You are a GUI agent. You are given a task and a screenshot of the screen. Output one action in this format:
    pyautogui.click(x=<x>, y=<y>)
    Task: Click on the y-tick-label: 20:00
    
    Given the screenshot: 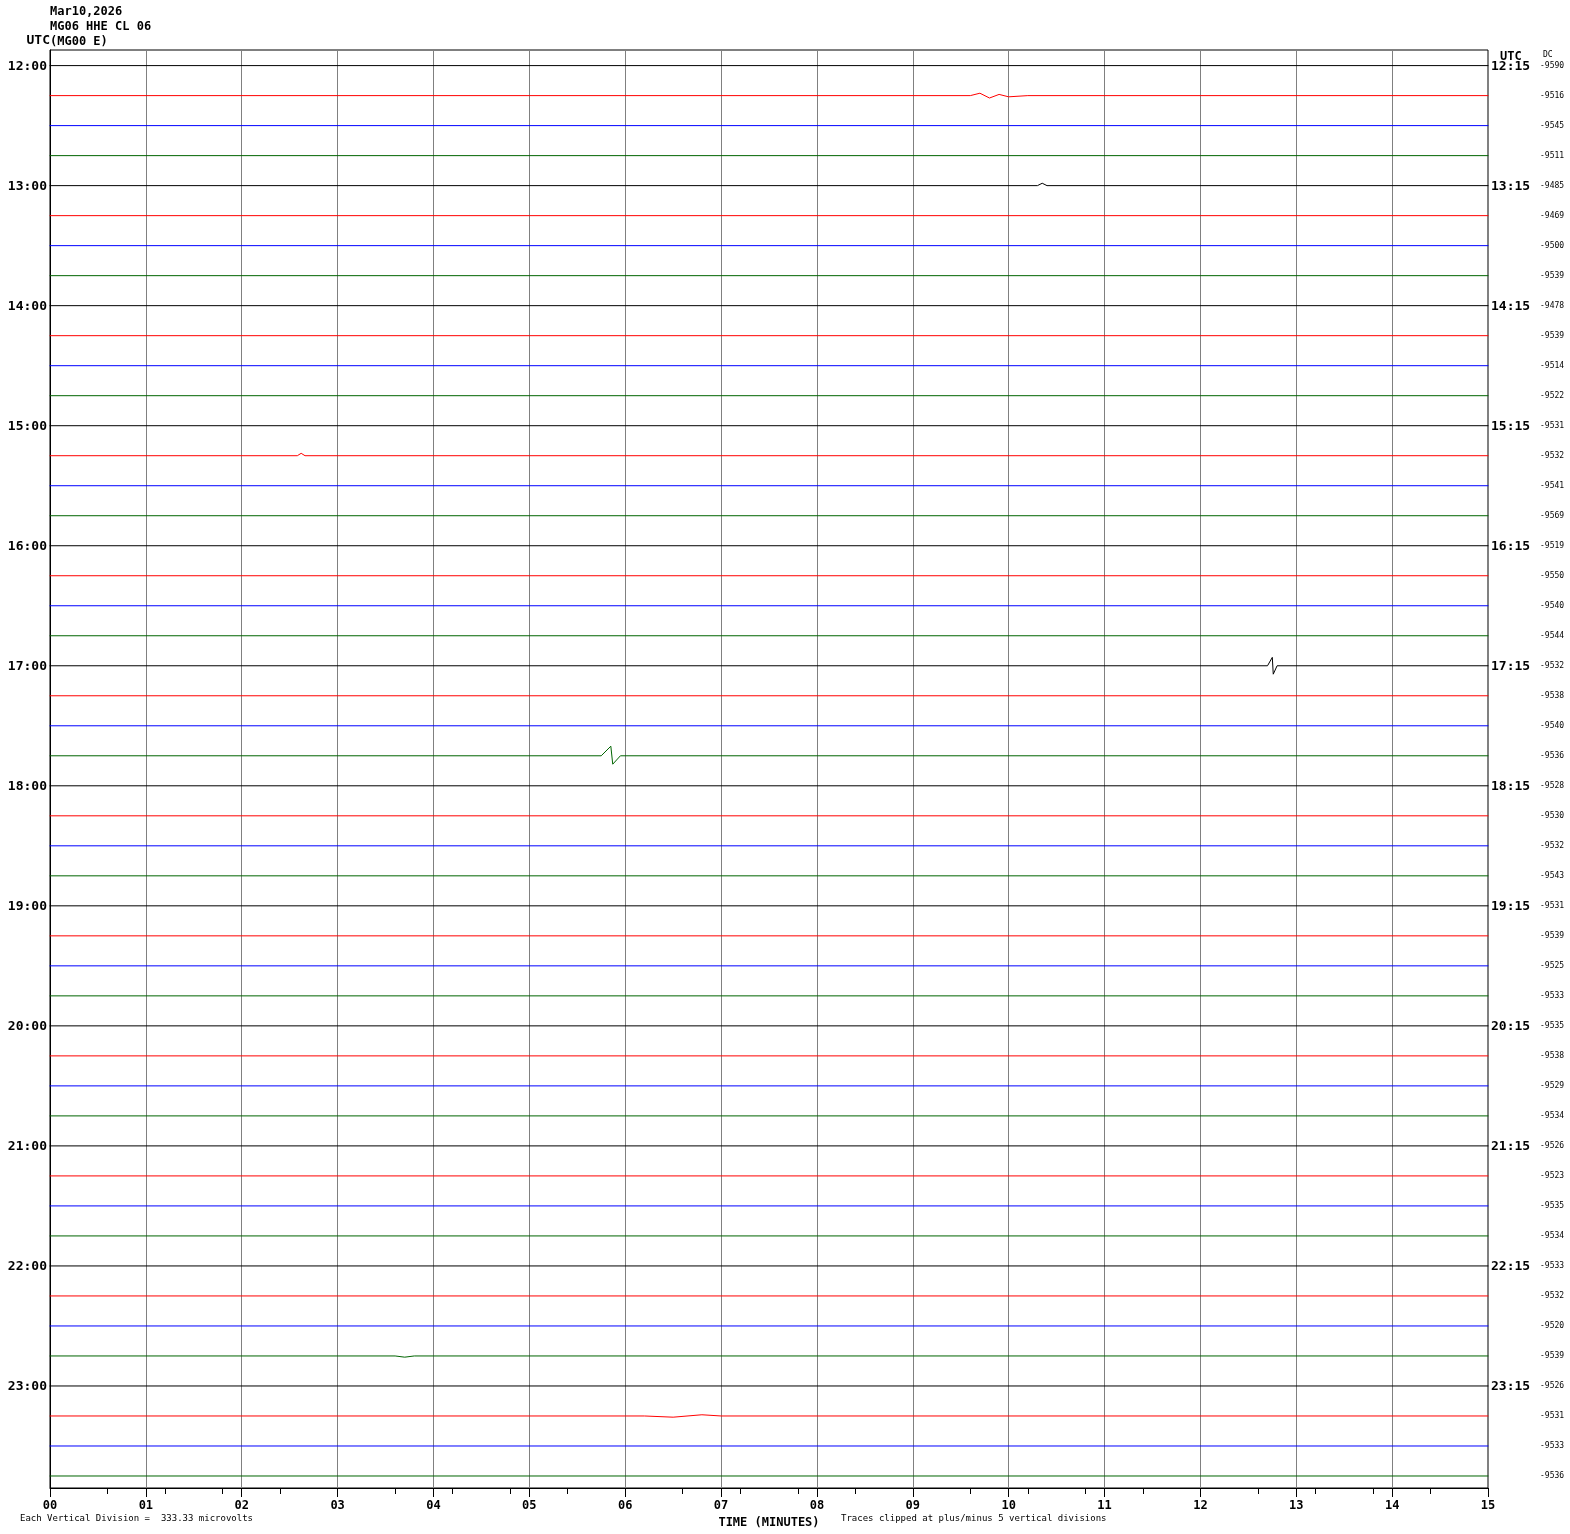 What is the action you would take?
    pyautogui.click(x=27, y=1026)
    